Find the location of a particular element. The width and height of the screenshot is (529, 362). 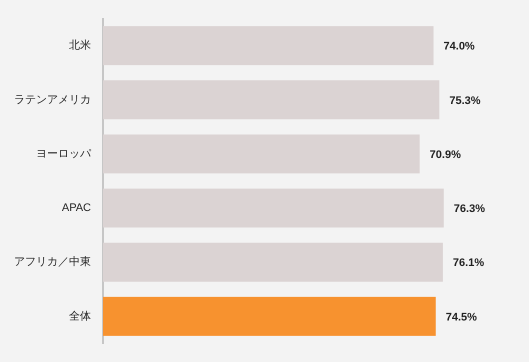

y-tick-label: 北米 is located at coordinates (80, 45).